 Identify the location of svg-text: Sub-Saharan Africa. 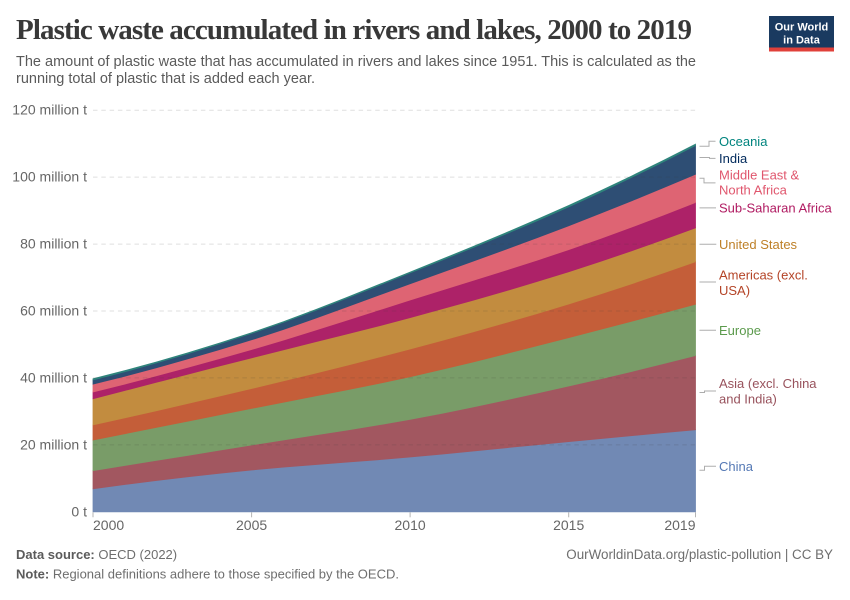
(776, 208).